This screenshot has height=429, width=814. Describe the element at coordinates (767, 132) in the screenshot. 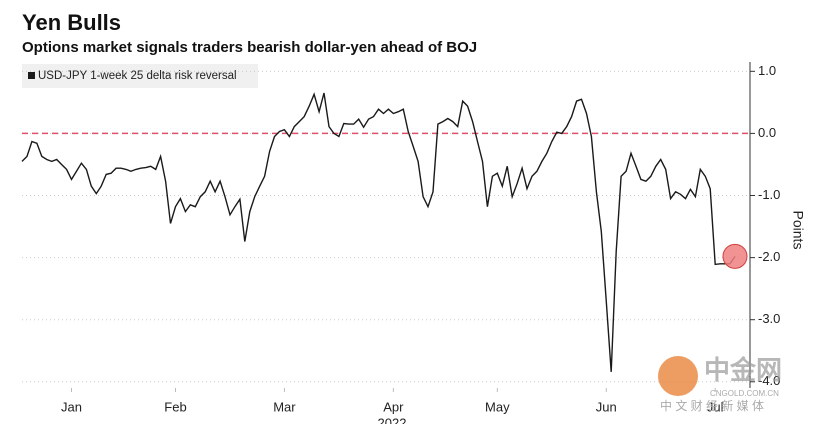

I see `y-tick-label: 0.0` at that location.